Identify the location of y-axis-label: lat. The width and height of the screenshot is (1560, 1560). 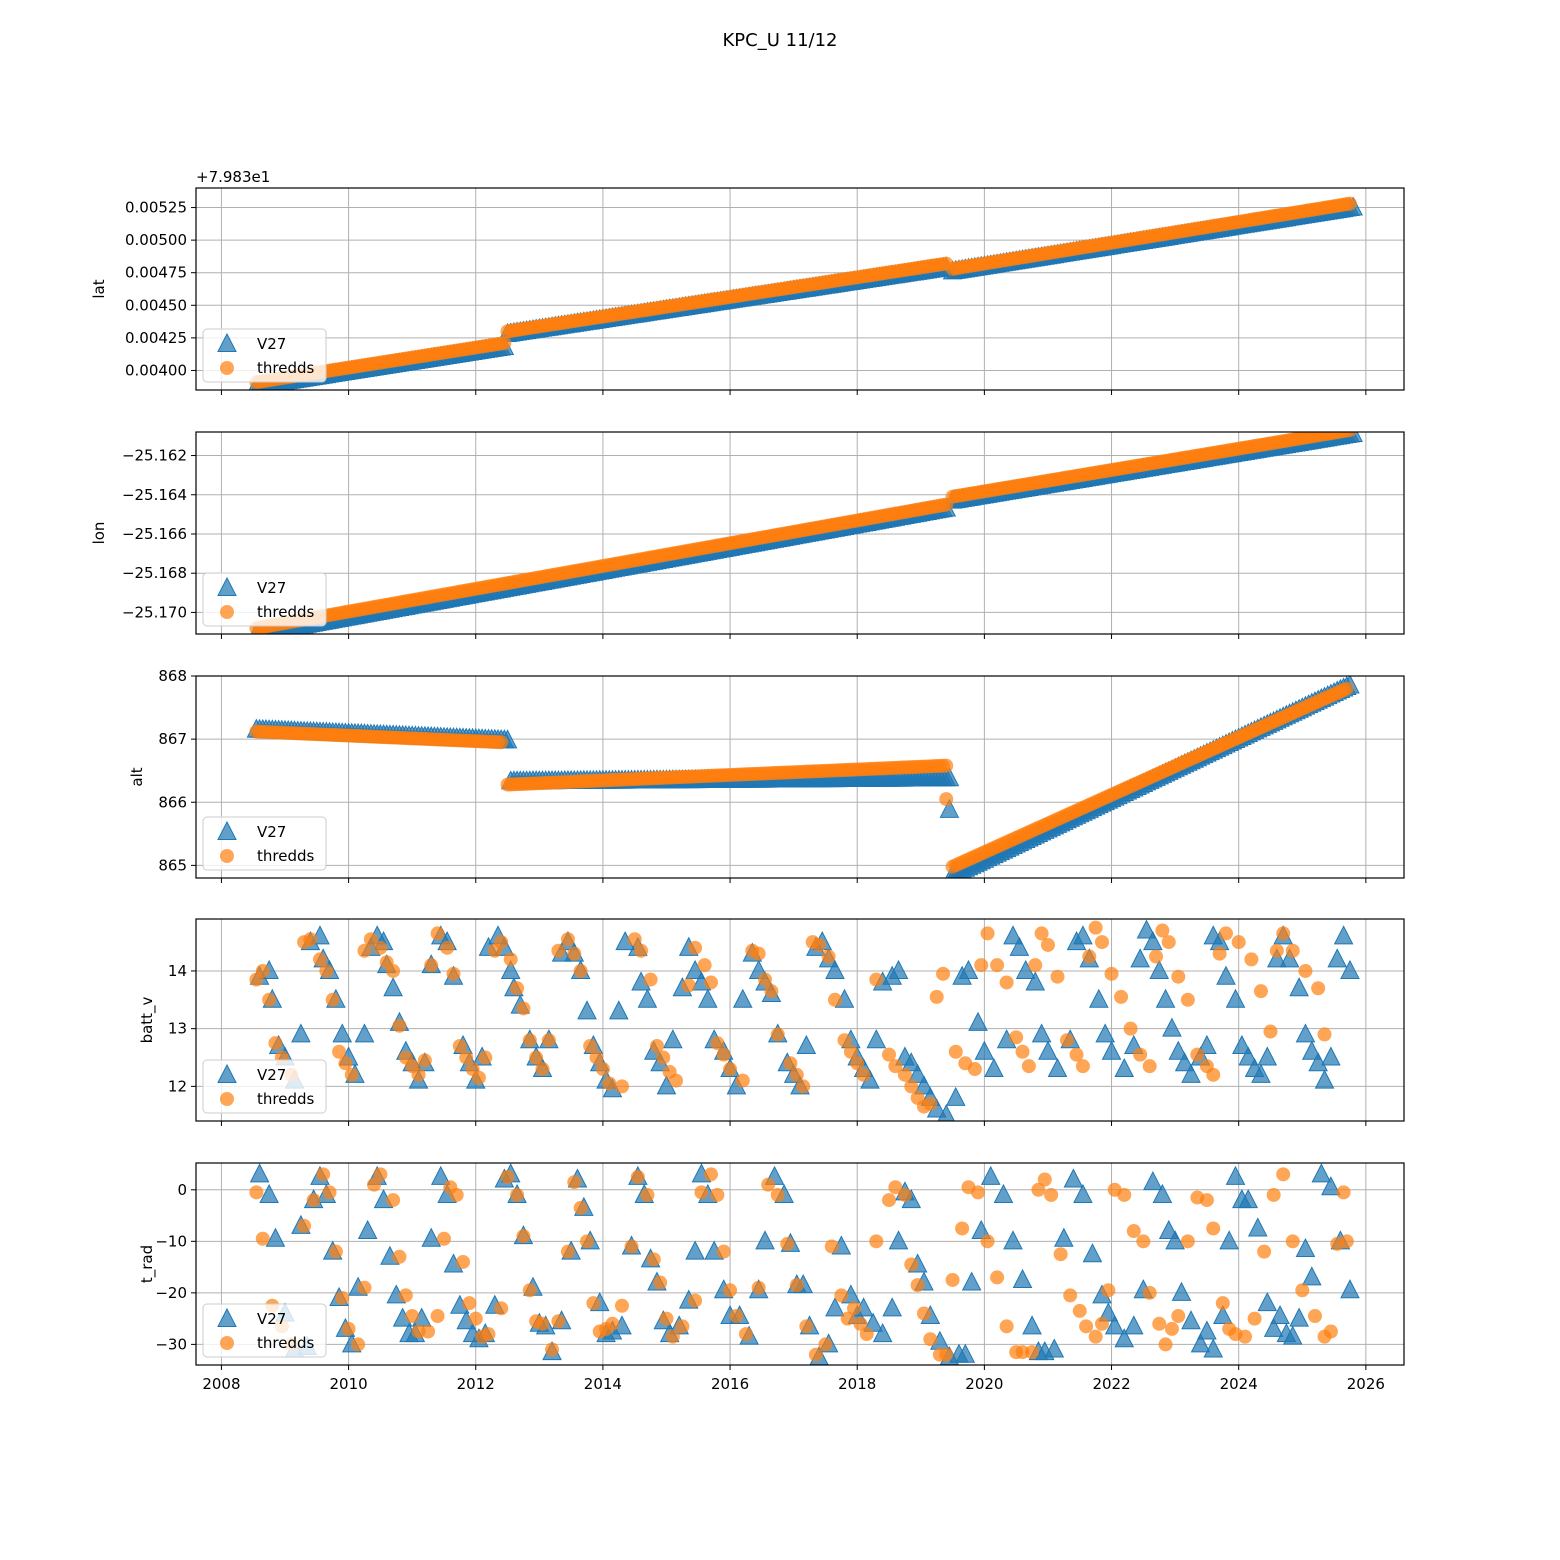
(99, 288).